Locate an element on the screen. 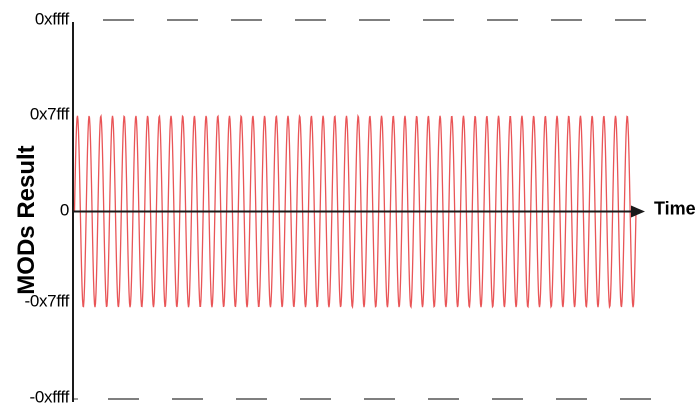 This screenshot has width=695, height=420. y-axis-title: MODs Result is located at coordinates (26, 220).